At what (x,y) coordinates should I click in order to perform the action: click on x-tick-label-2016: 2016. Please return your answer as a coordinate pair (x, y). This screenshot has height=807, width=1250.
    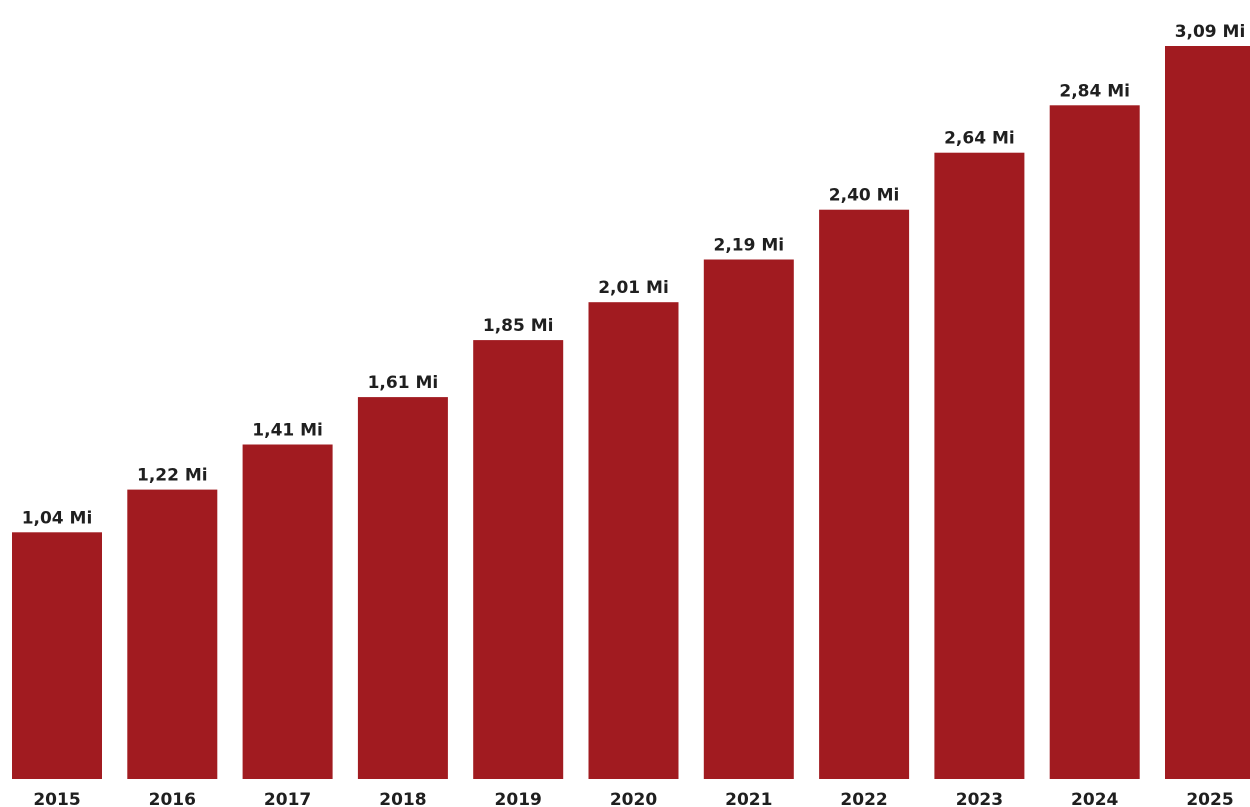
    Looking at the image, I should click on (172, 798).